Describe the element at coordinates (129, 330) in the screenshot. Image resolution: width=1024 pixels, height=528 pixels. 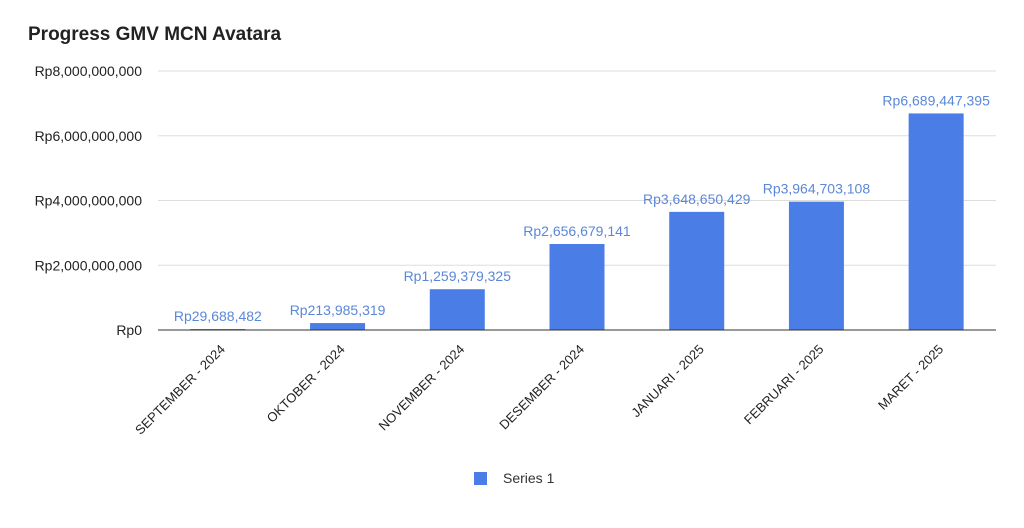
I see `y-tick-label: Rp0` at that location.